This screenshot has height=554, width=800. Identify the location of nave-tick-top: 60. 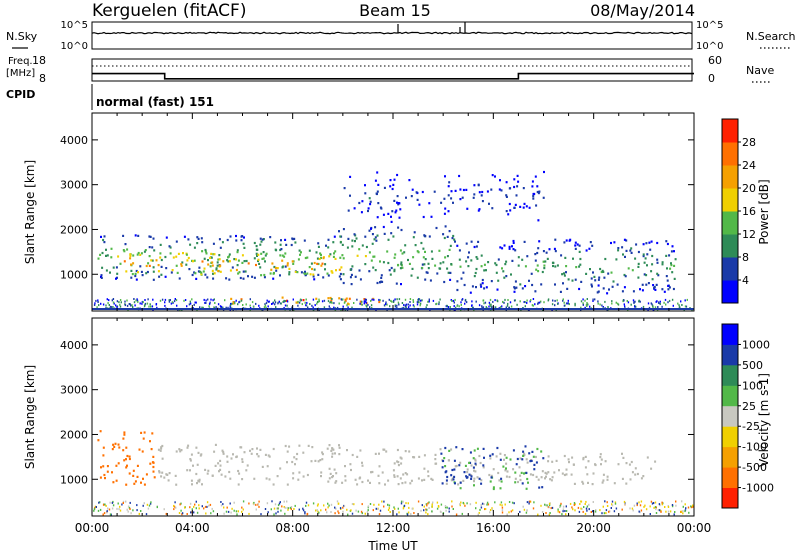
(715, 60).